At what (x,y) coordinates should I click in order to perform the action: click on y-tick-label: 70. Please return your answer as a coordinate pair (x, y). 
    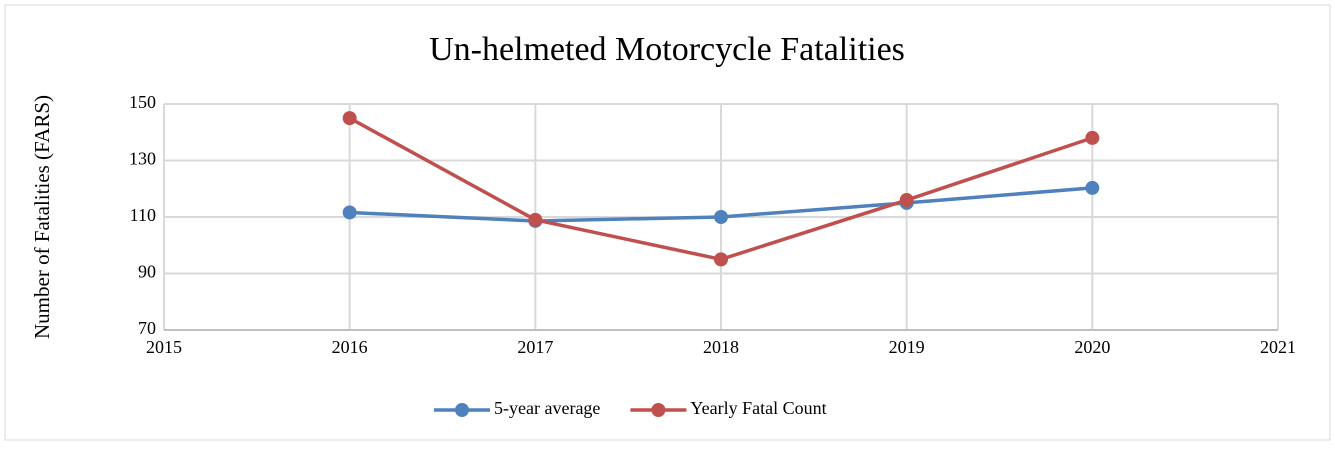
    Looking at the image, I should click on (147, 328).